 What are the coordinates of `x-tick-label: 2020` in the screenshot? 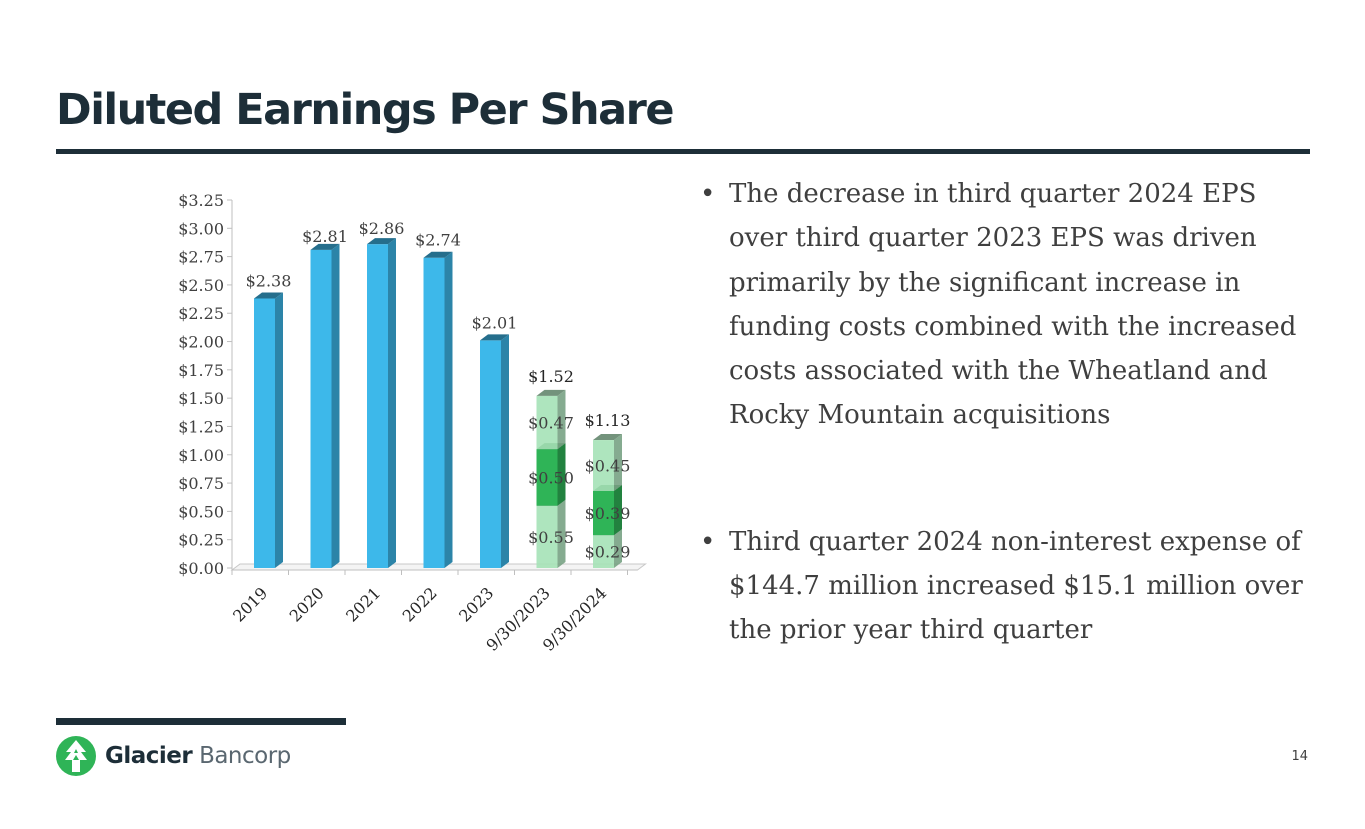 It's located at (307, 604).